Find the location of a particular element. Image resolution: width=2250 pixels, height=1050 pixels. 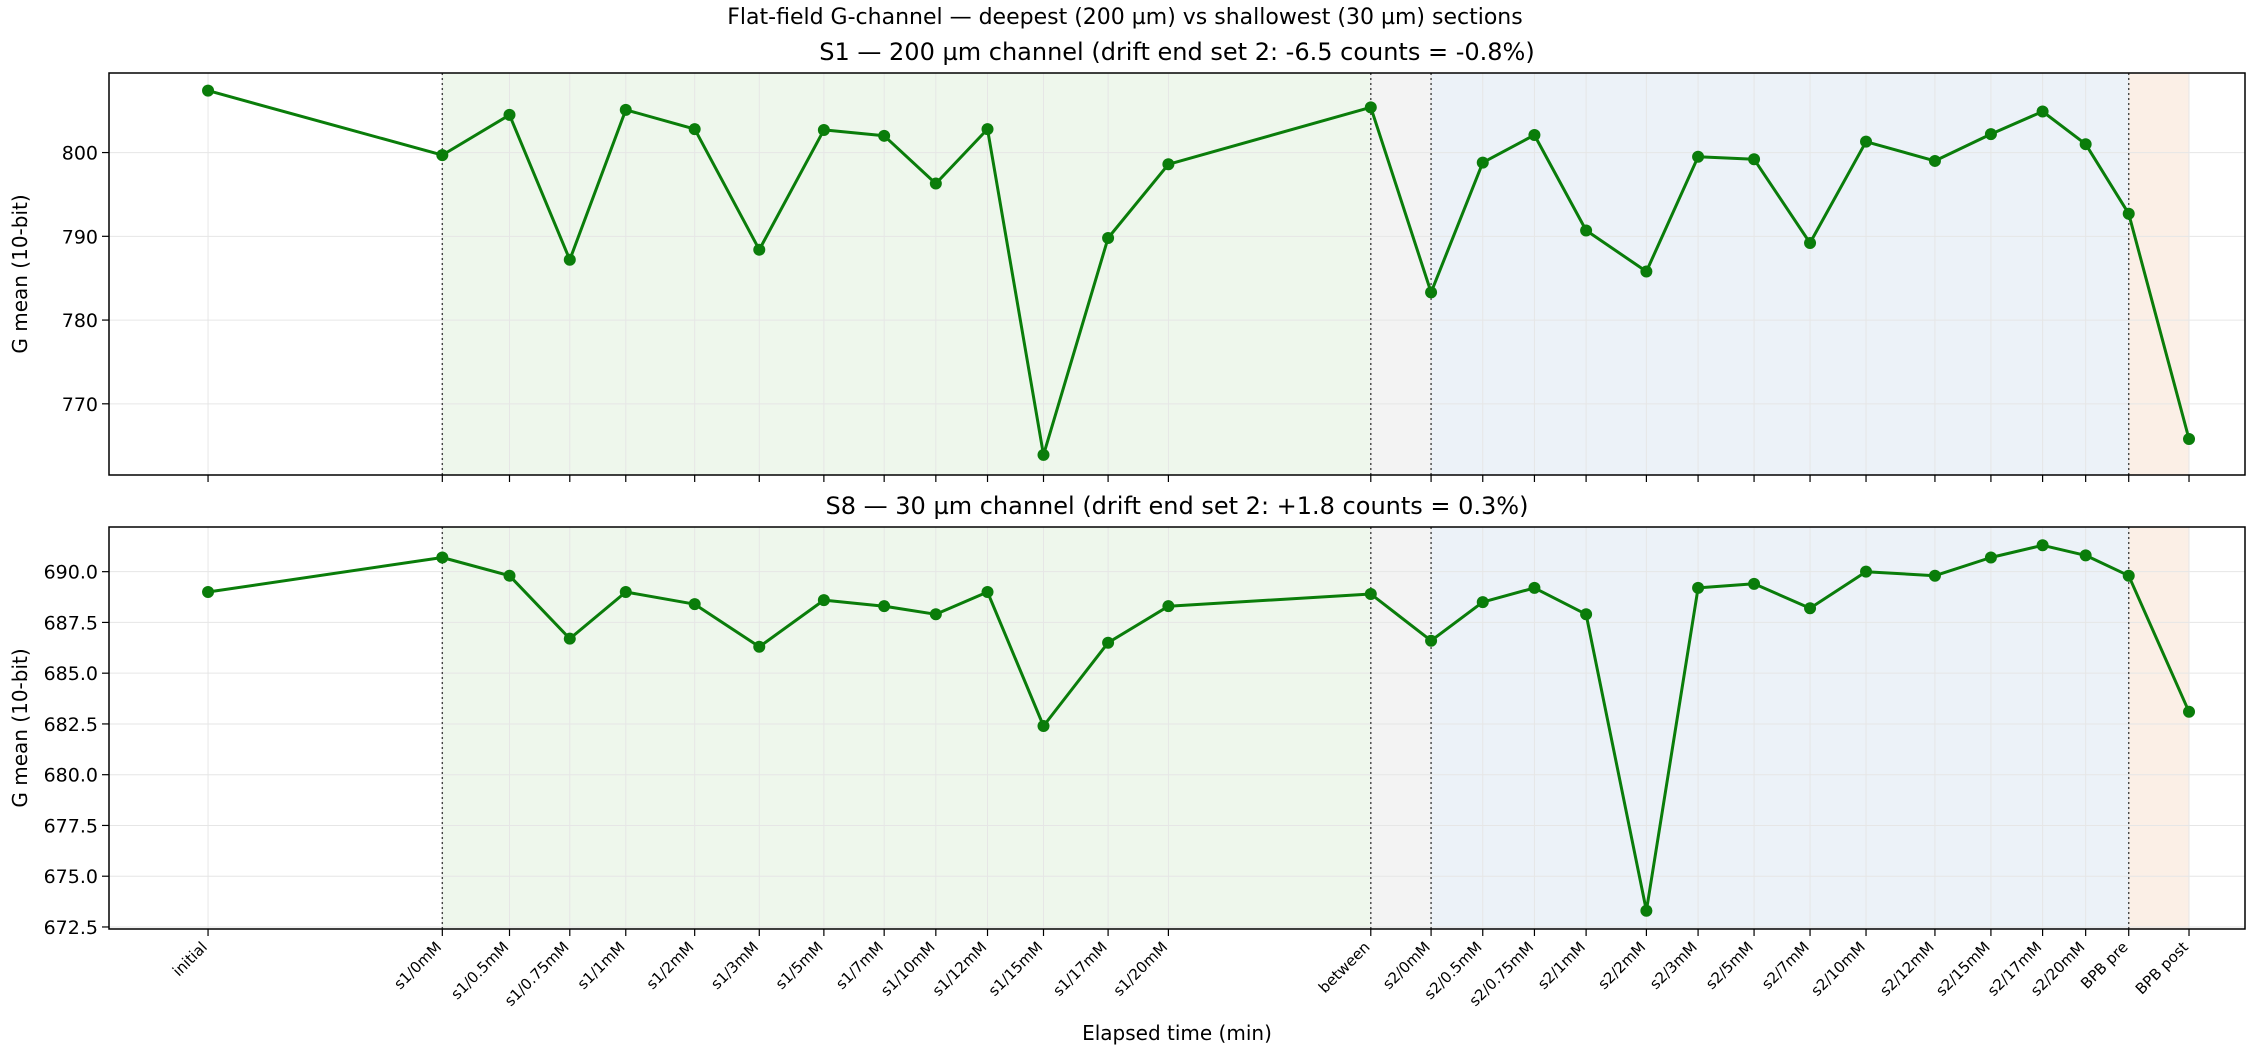

x-tick-label: s2/7mM is located at coordinates (1785, 965).